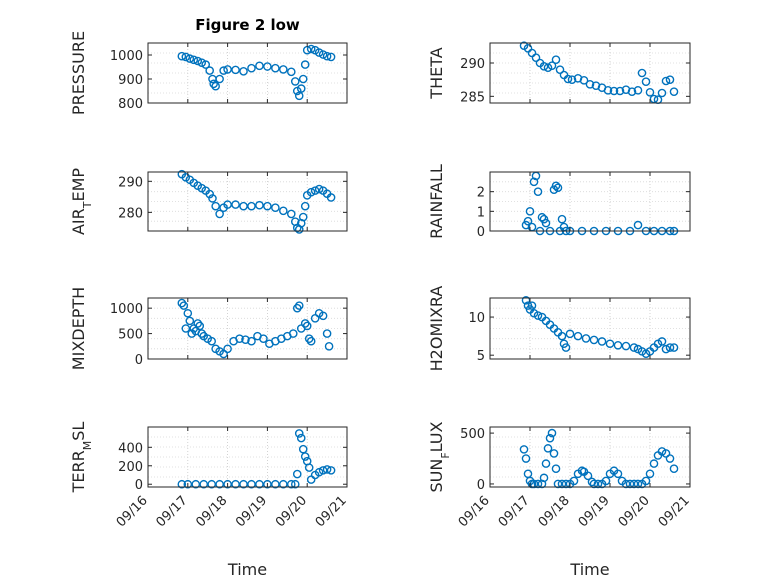  I want to click on x-tick-label: 09/19, so click(594, 511).